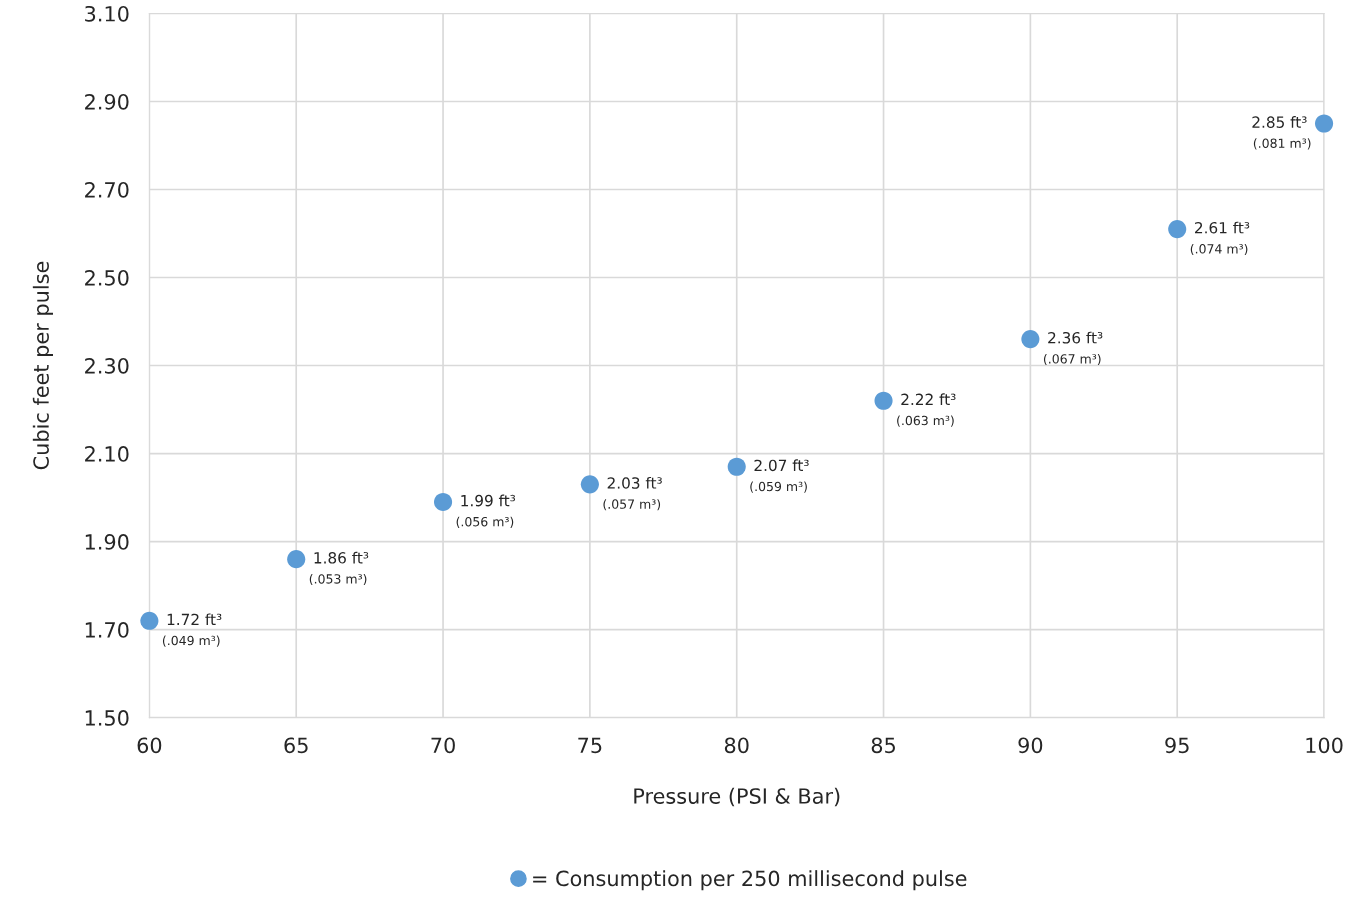 The image size is (1358, 897). Describe the element at coordinates (107, 189) in the screenshot. I see `y-tick-label: 2.70` at that location.